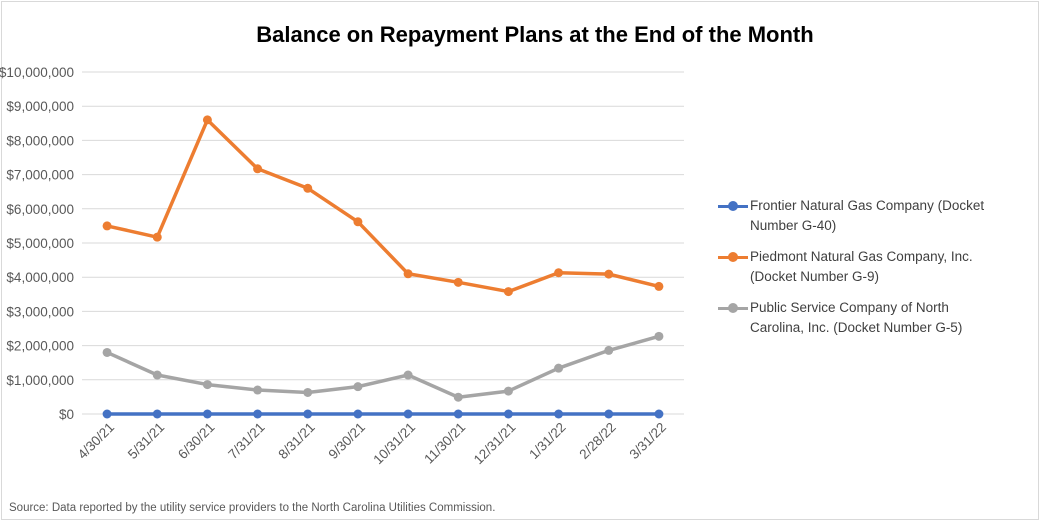 The width and height of the screenshot is (1042, 523). What do you see at coordinates (146, 441) in the screenshot?
I see `x-tick-label: 5/31/21` at bounding box center [146, 441].